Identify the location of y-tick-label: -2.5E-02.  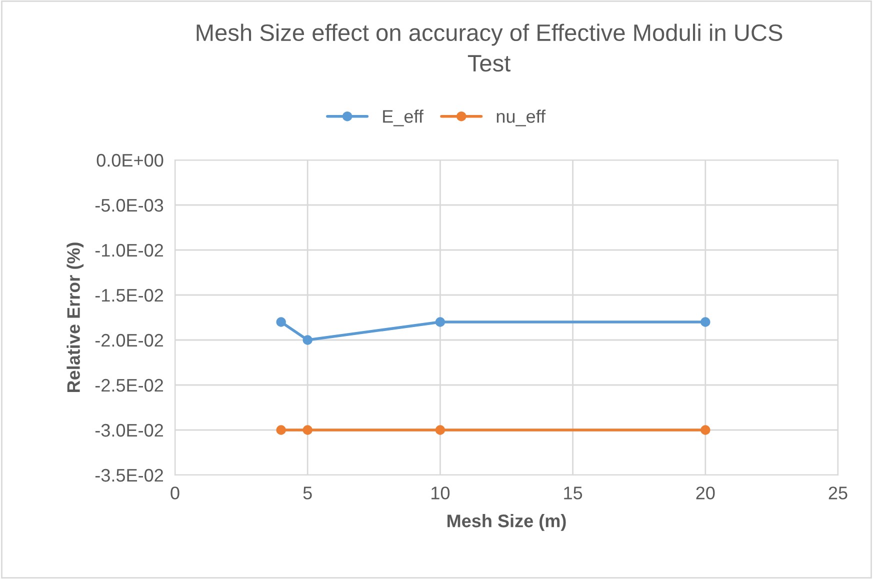
(129, 385).